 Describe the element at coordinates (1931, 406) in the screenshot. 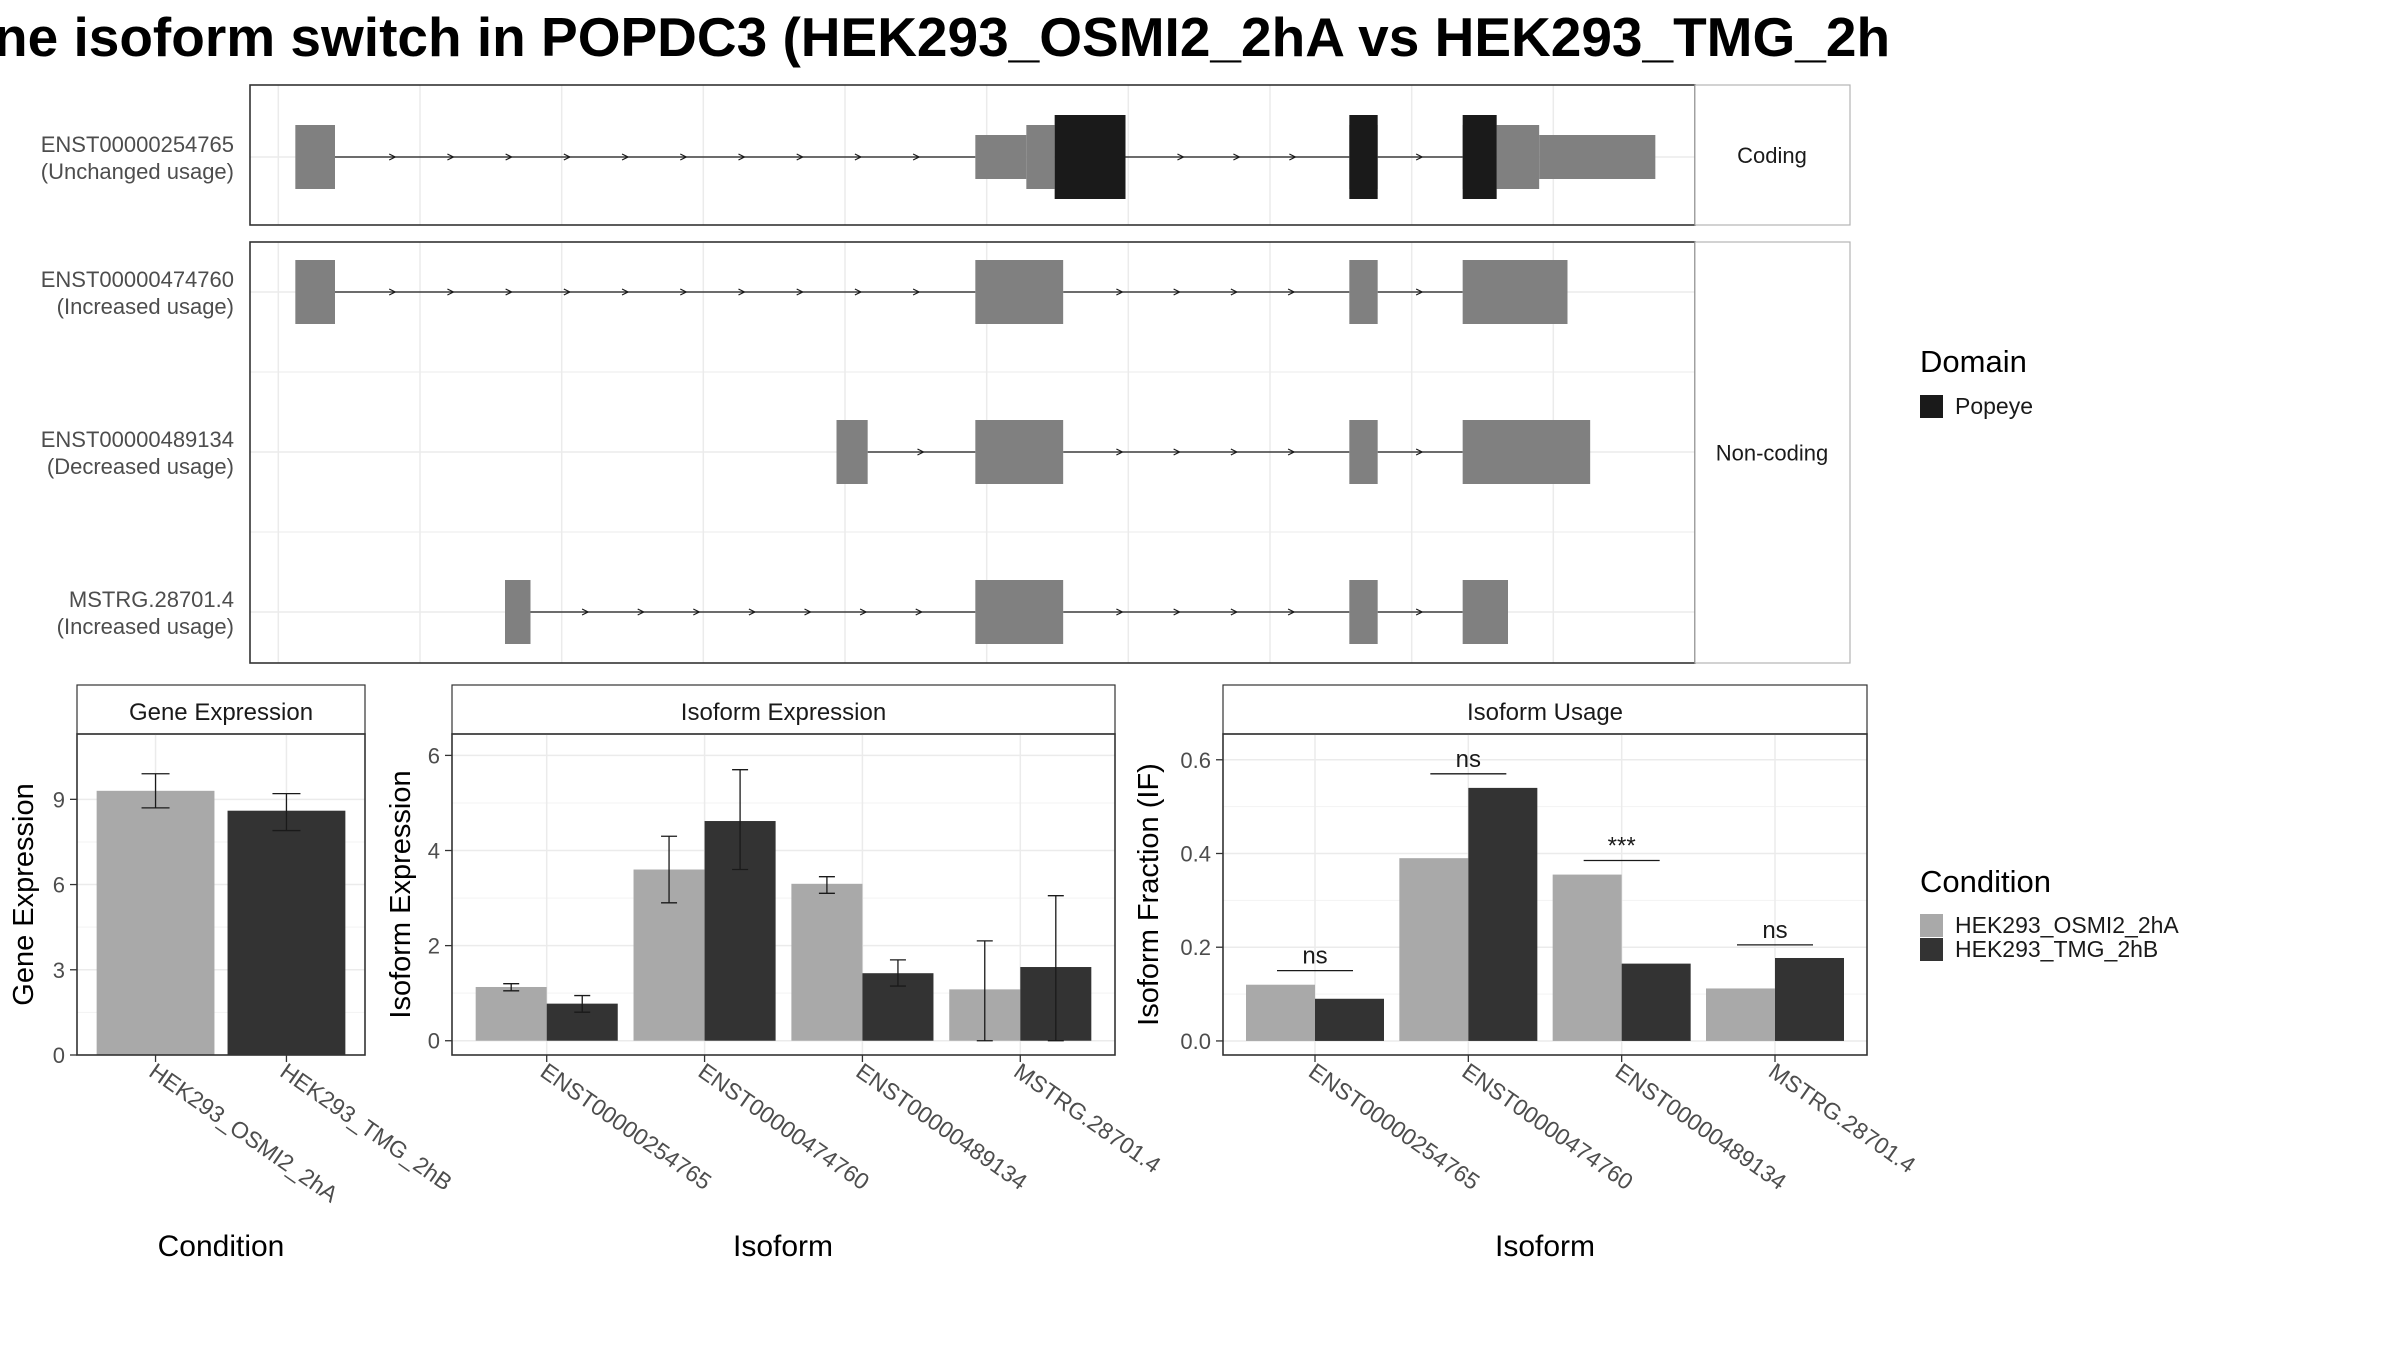

I see `legend-key-popeye` at that location.